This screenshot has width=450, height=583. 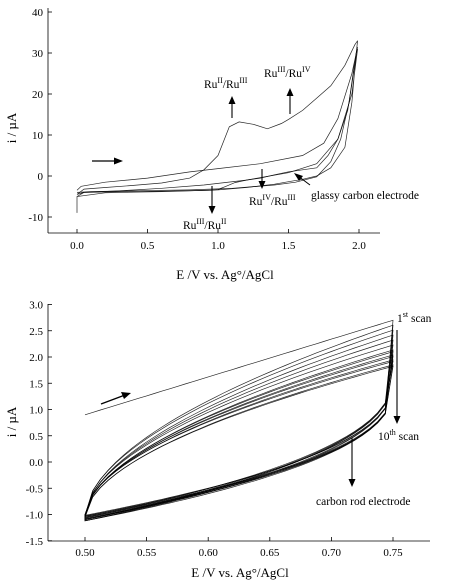 I want to click on bottom-y-ticks: -1.5 -1.0 -0.5 0.0 0.5 1.0 1.5 2.0 2.5 3.0, so click(x=39, y=424).